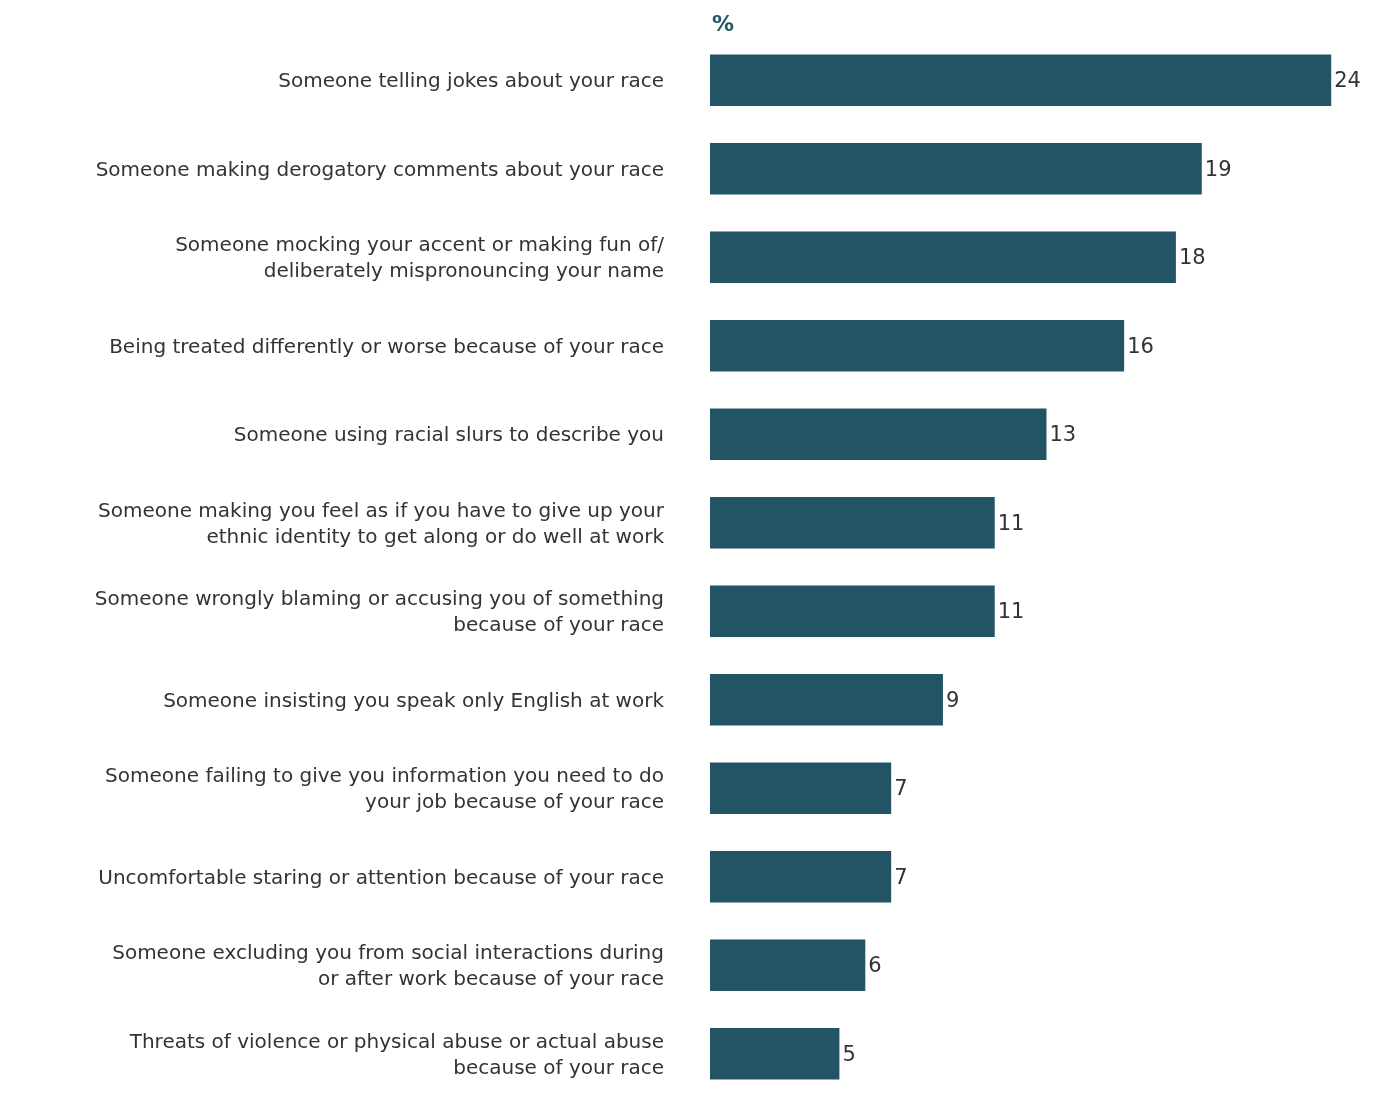 The width and height of the screenshot is (1384, 1102). What do you see at coordinates (381, 522) in the screenshot?
I see `y-tick-label: Someone making you feel as if you have to give up your ethnic identity to get along or do well at work` at bounding box center [381, 522].